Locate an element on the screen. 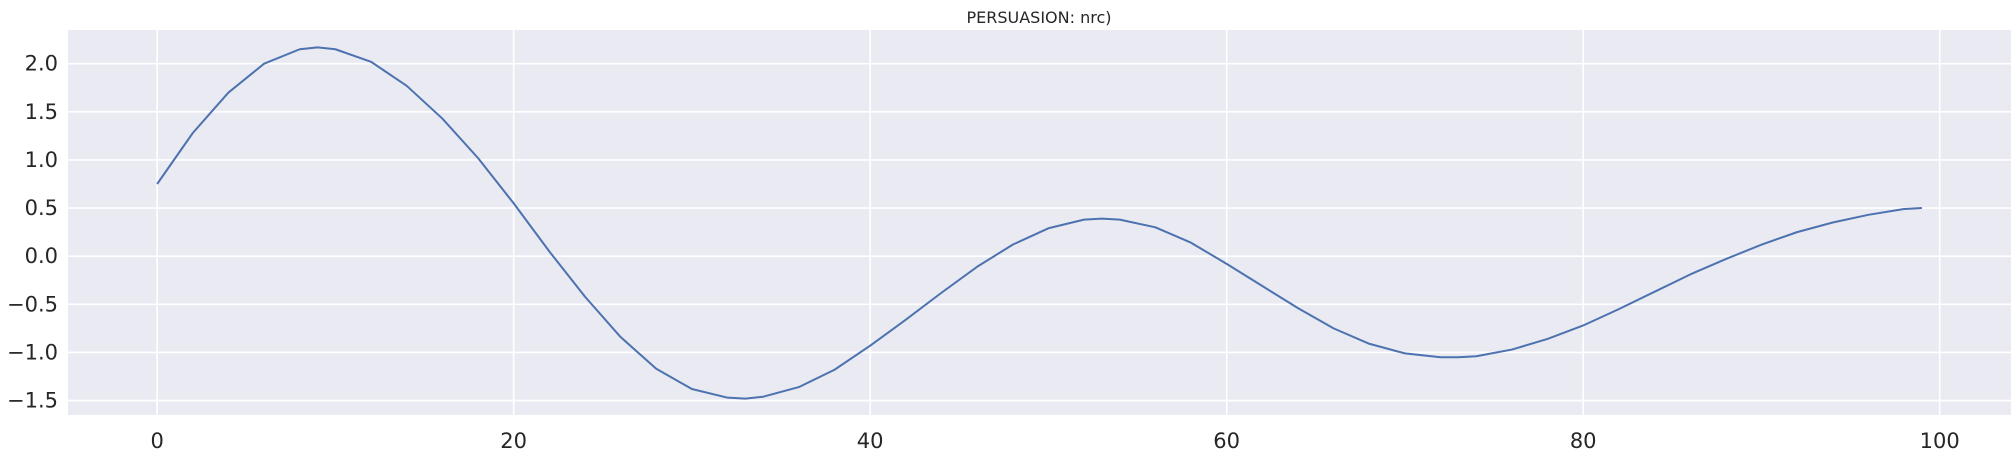 The width and height of the screenshot is (2014, 458). y-axis: −1.5 −1.0 −0.5 0.0 0.5 1.0 1.5 2.0 is located at coordinates (32, 232).